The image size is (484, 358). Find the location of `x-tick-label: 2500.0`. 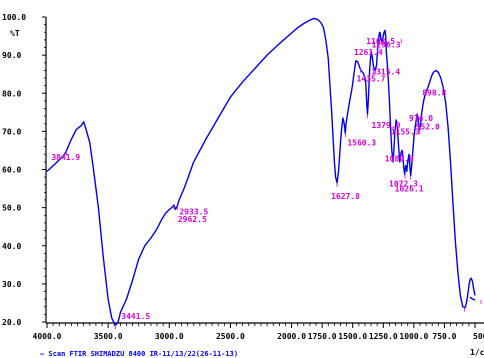

x-tick-label: 2500.0 is located at coordinates (230, 336).